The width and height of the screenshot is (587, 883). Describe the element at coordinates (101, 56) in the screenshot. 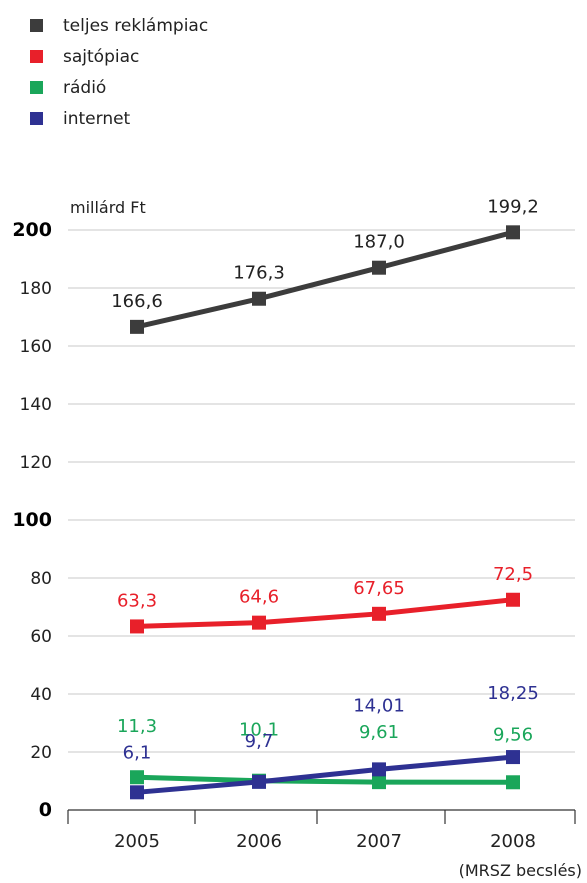

I see `legend-label: sajtópiac` at that location.